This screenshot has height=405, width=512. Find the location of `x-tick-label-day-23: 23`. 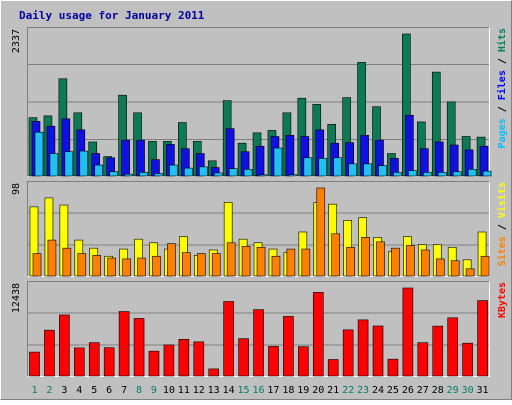

x-tick-label-day-23: 23 is located at coordinates (363, 390).